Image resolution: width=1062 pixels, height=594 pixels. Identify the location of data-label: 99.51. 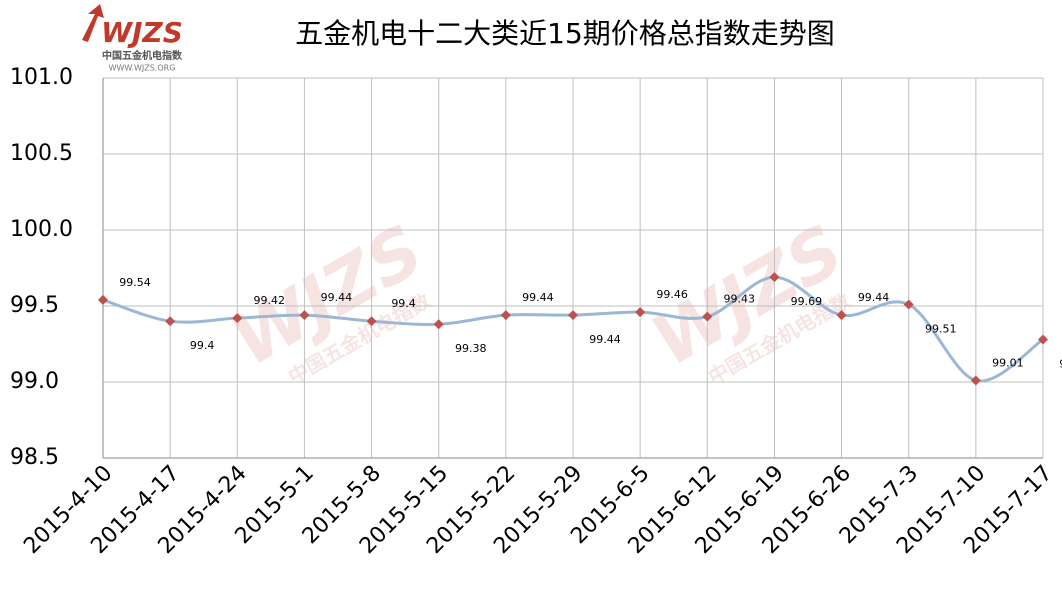
(941, 328).